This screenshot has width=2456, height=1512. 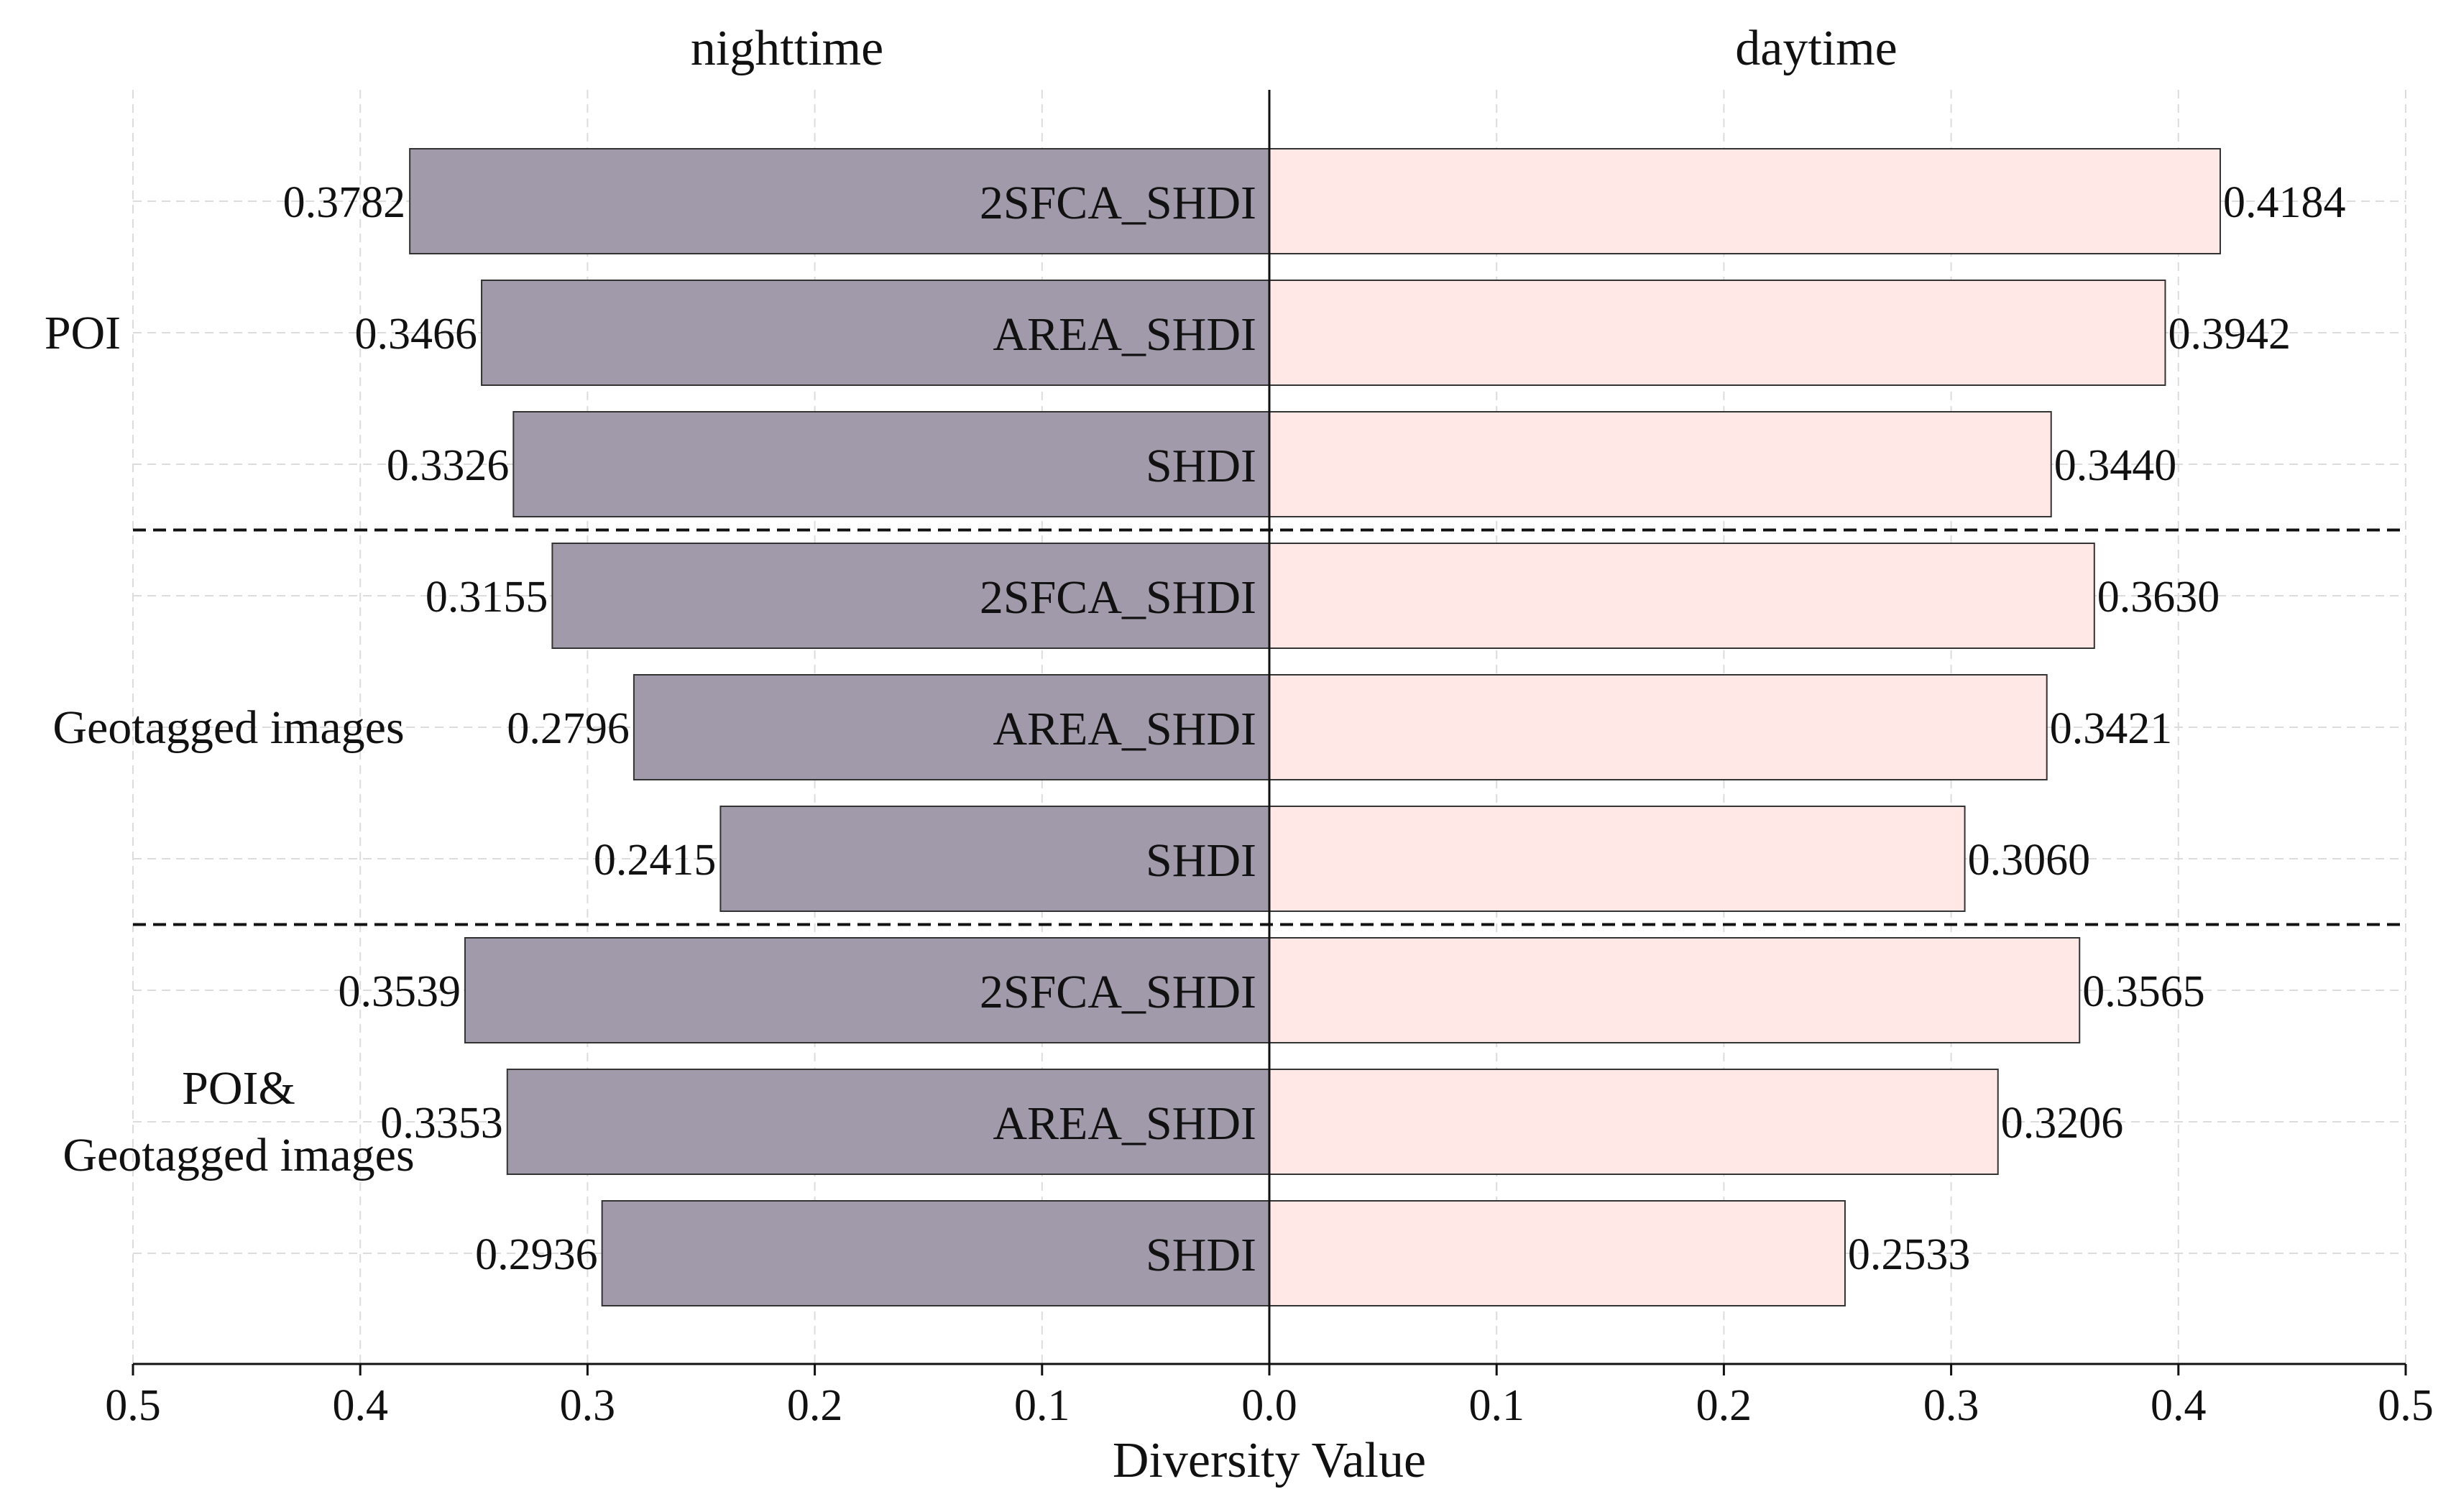 What do you see at coordinates (568, 728) in the screenshot?
I see `value-label-nighttime: 0.2796` at bounding box center [568, 728].